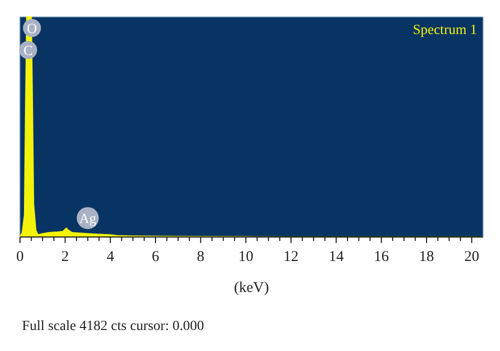  Describe the element at coordinates (426, 257) in the screenshot. I see `x-tick-label: 18` at that location.